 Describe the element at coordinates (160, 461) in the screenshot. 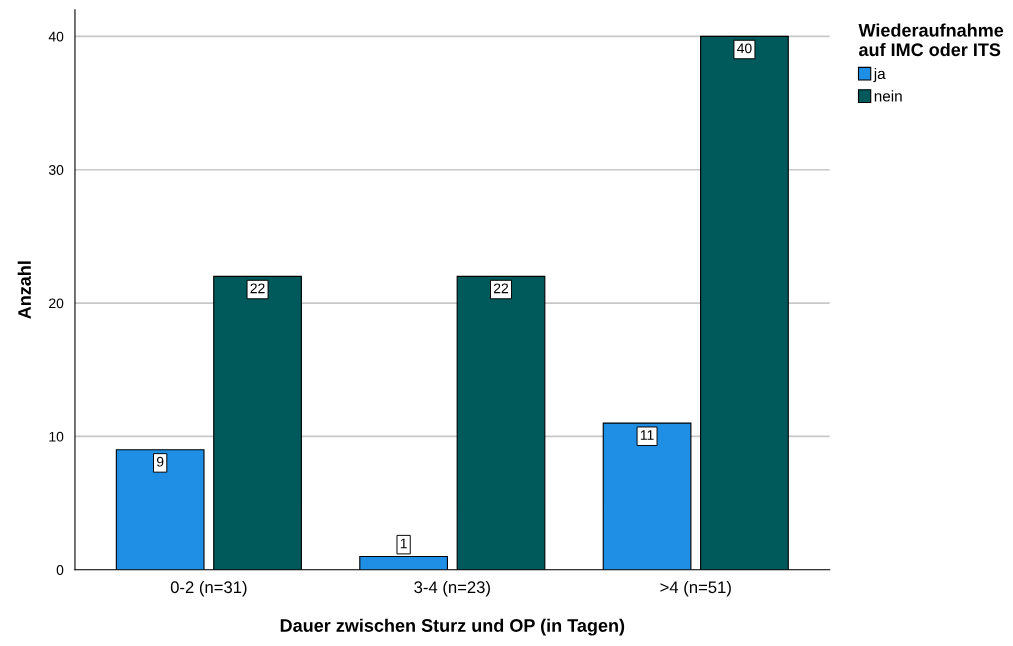

I see `data-label: 9` at that location.